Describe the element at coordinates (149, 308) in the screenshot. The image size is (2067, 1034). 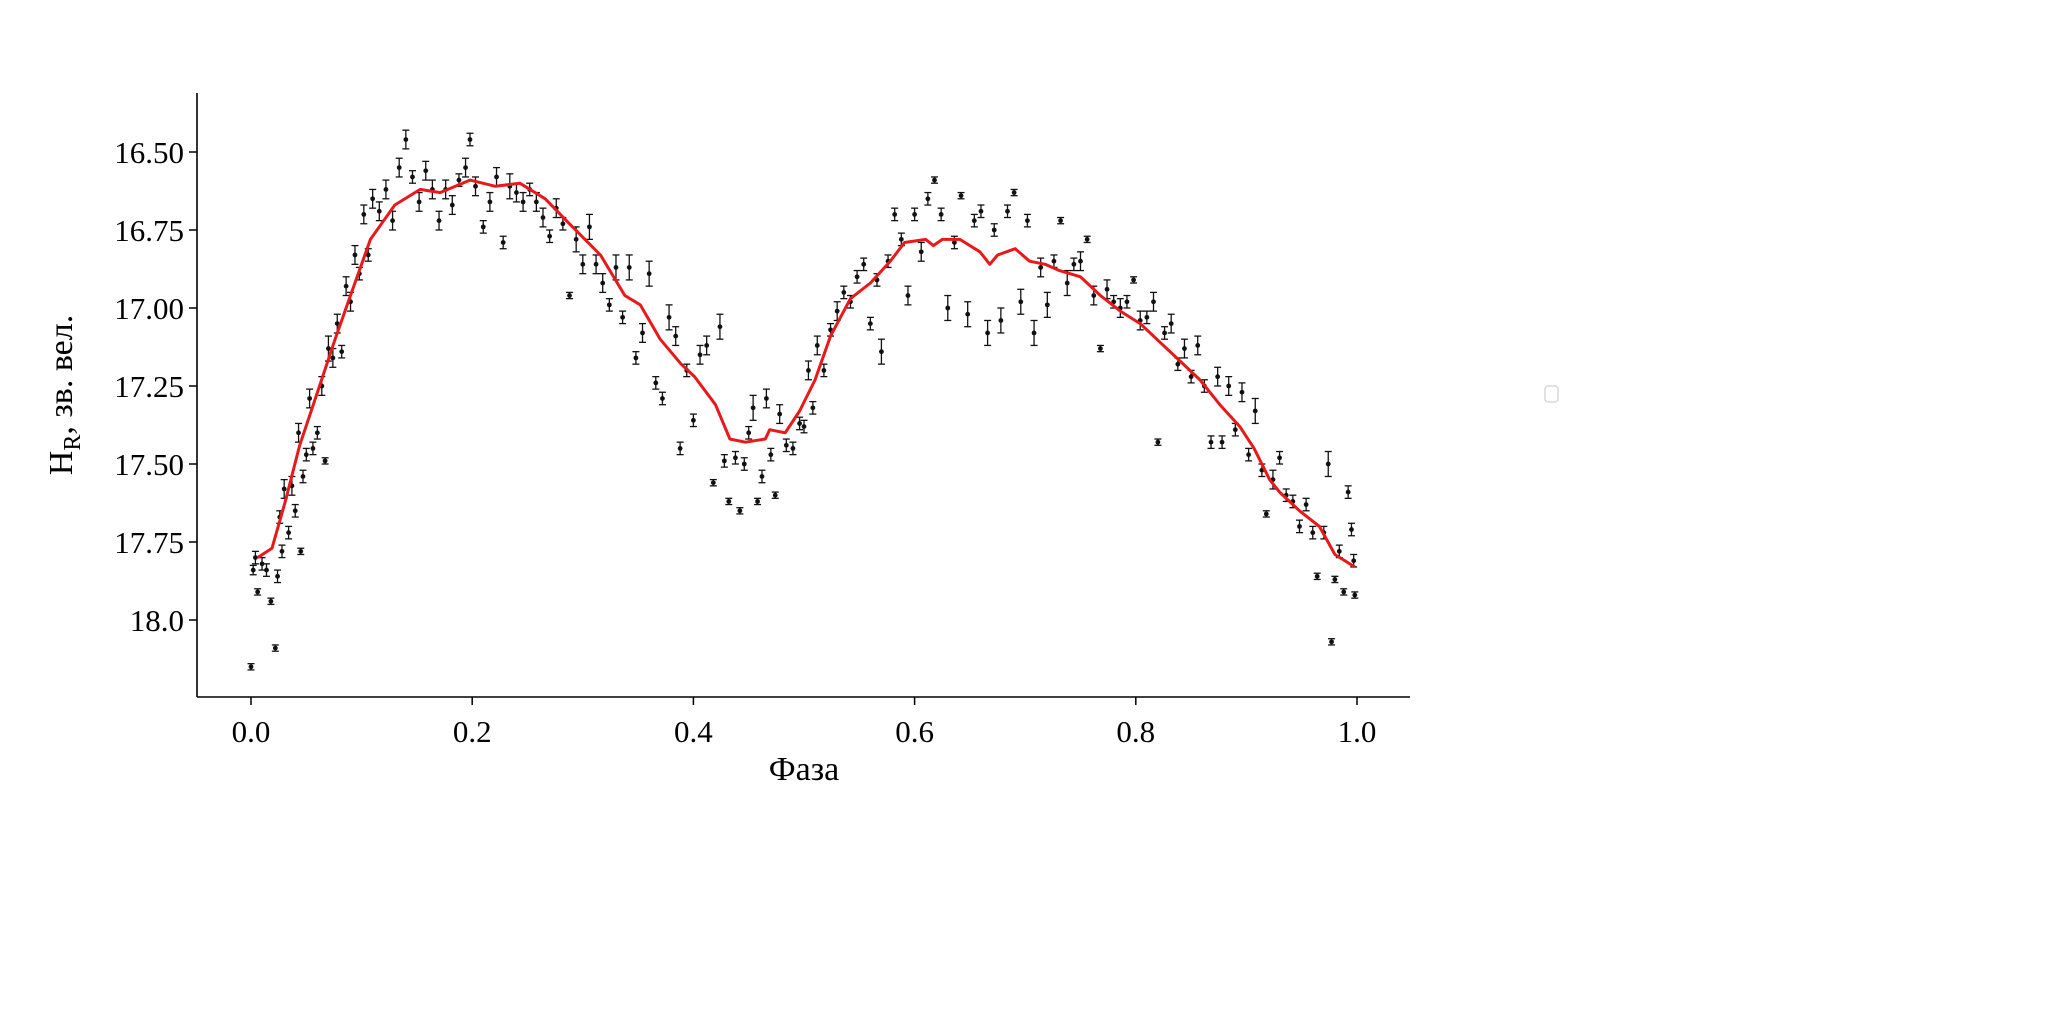
I see `y-tick-label: 17.00` at that location.